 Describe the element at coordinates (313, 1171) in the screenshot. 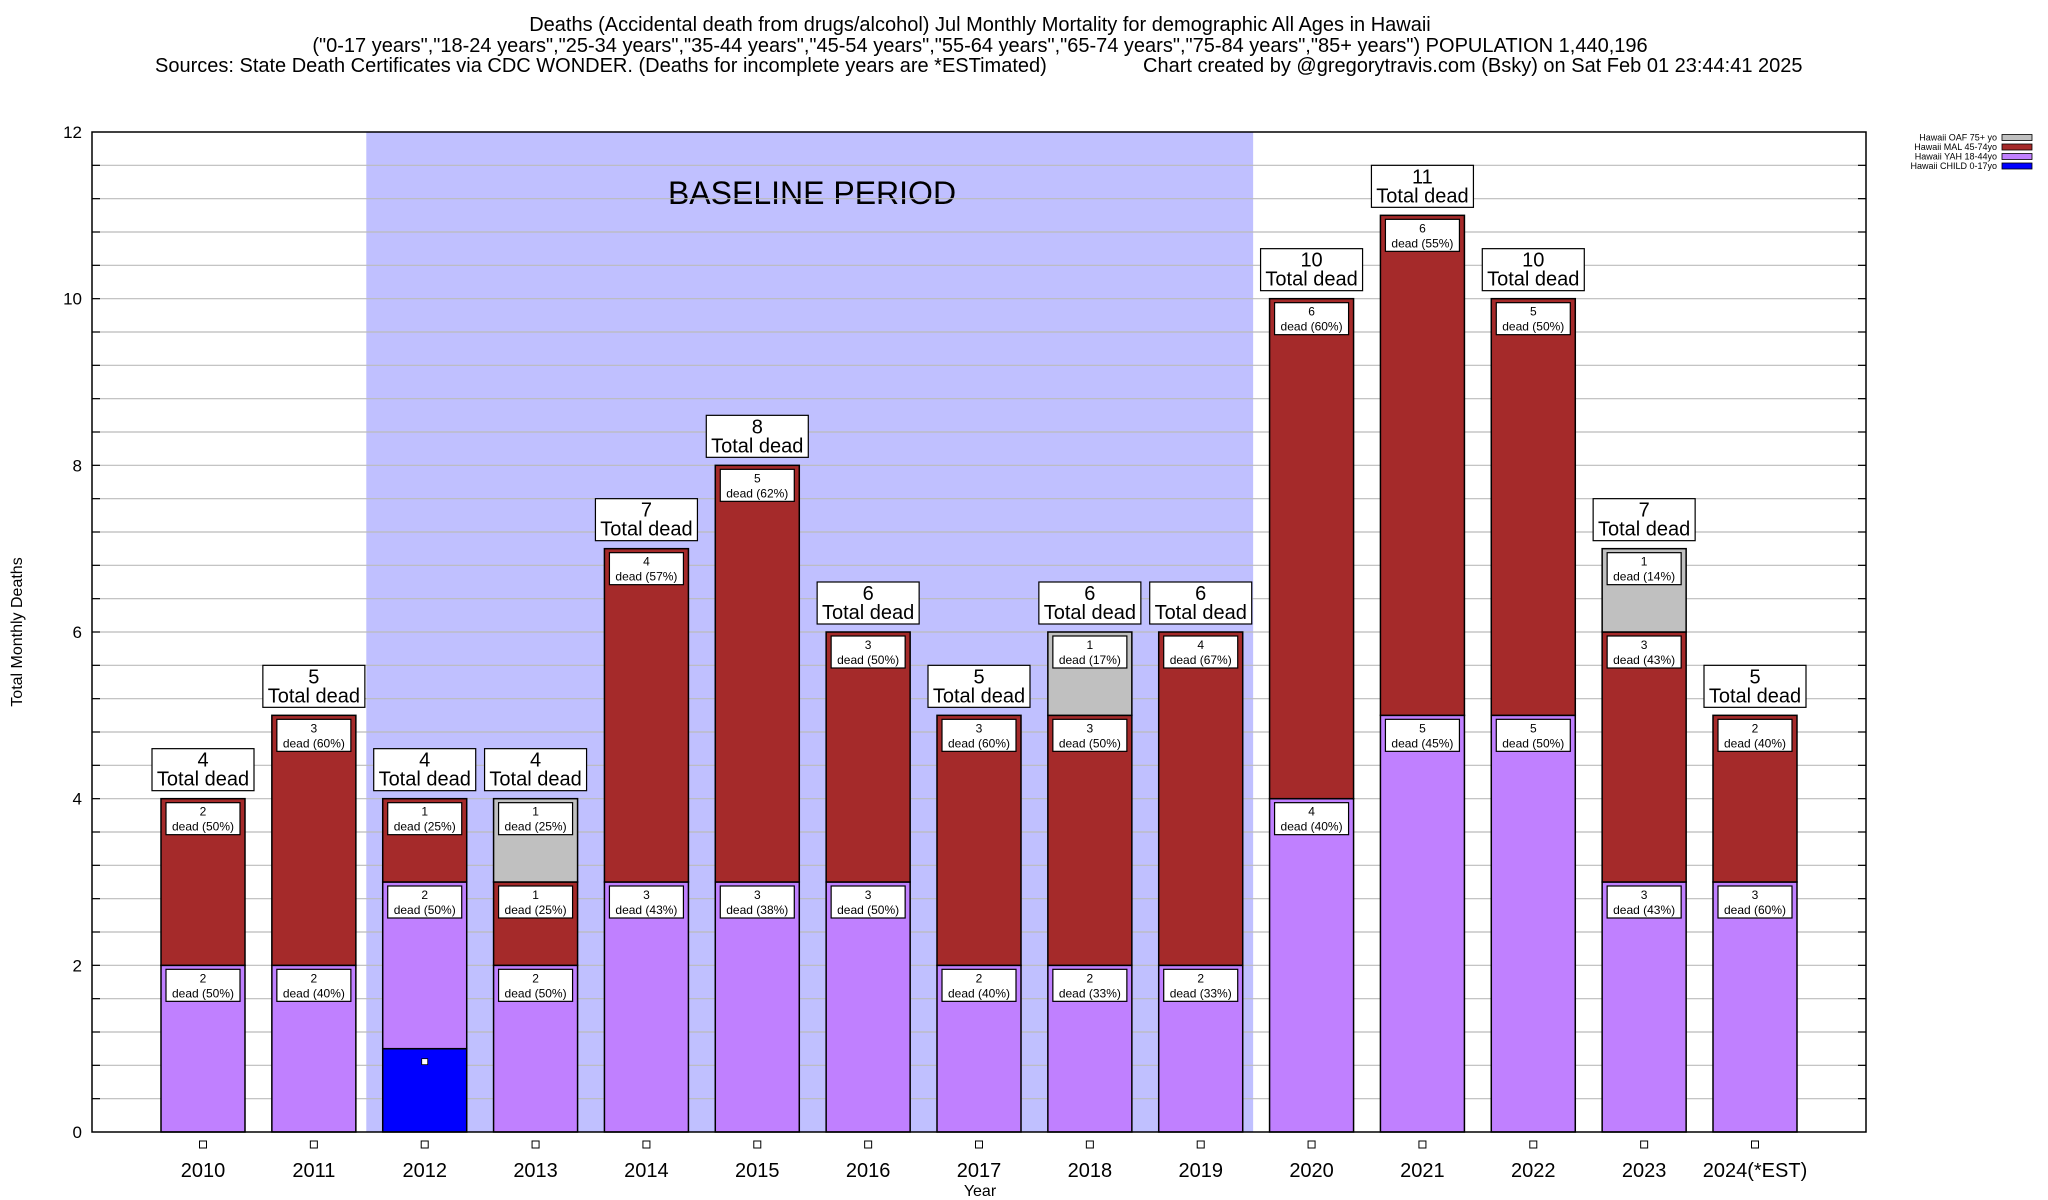

I see `x-tick-label: 2011` at that location.